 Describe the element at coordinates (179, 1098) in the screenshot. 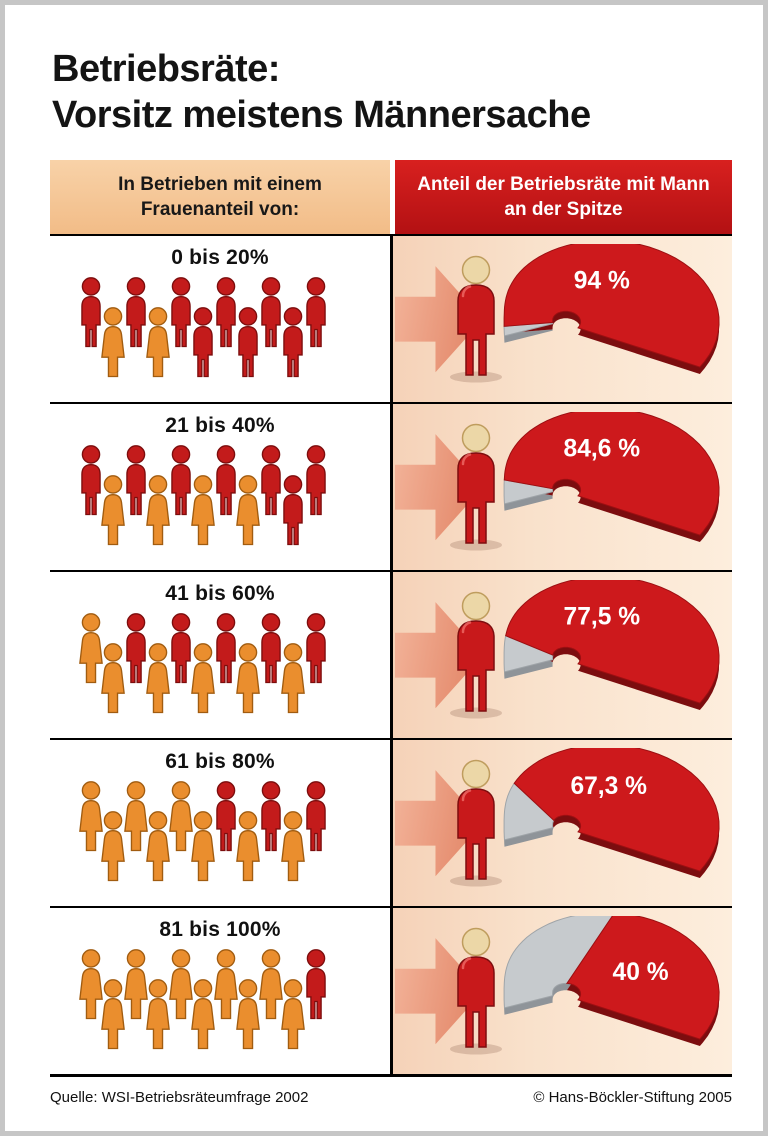

I see `source-note: Quelle: WSI-Betriebsräteumfrage 2002` at that location.